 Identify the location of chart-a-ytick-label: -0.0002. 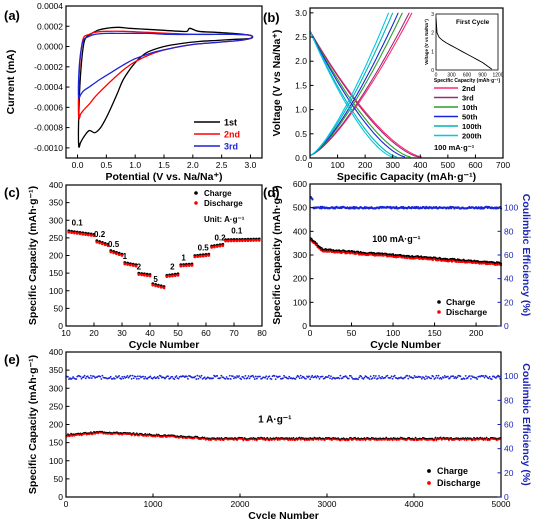
(48, 67).